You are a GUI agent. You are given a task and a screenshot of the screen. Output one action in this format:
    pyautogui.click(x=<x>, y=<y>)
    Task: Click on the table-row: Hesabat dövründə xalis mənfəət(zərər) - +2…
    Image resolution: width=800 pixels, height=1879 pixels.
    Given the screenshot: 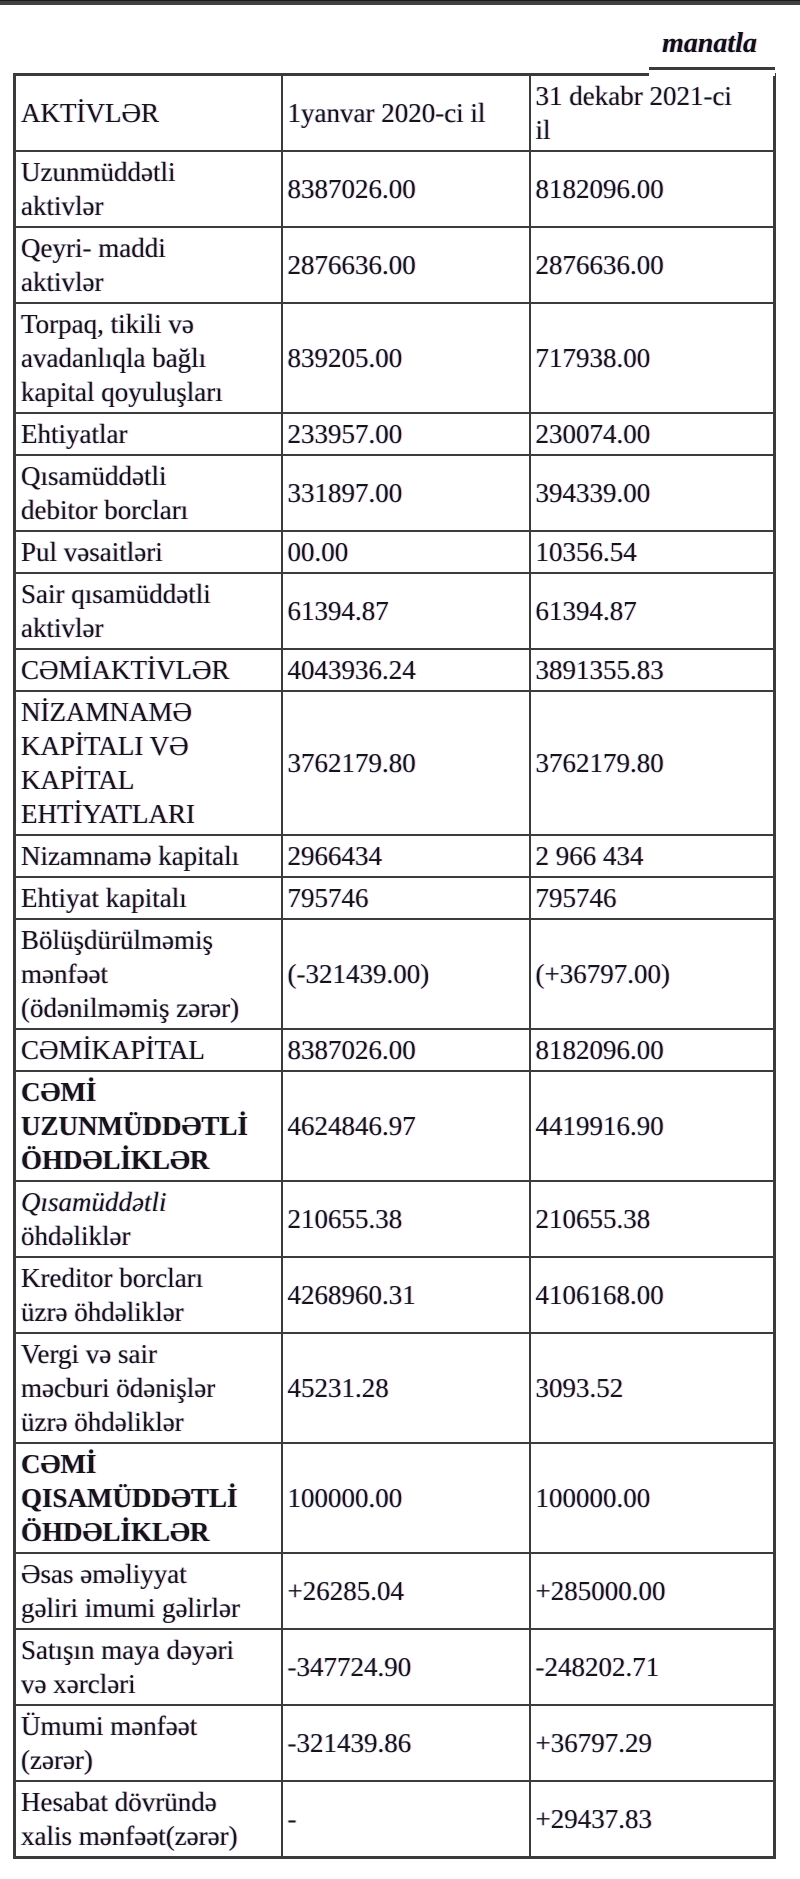 What is the action you would take?
    pyautogui.click(x=394, y=1819)
    